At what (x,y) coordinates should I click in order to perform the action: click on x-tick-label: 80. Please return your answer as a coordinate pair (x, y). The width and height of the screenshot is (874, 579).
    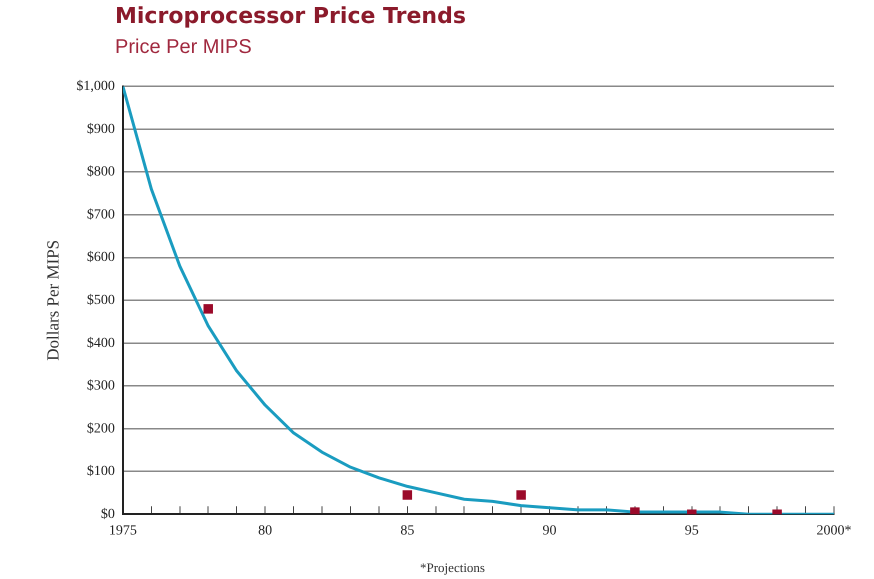
    Looking at the image, I should click on (265, 530).